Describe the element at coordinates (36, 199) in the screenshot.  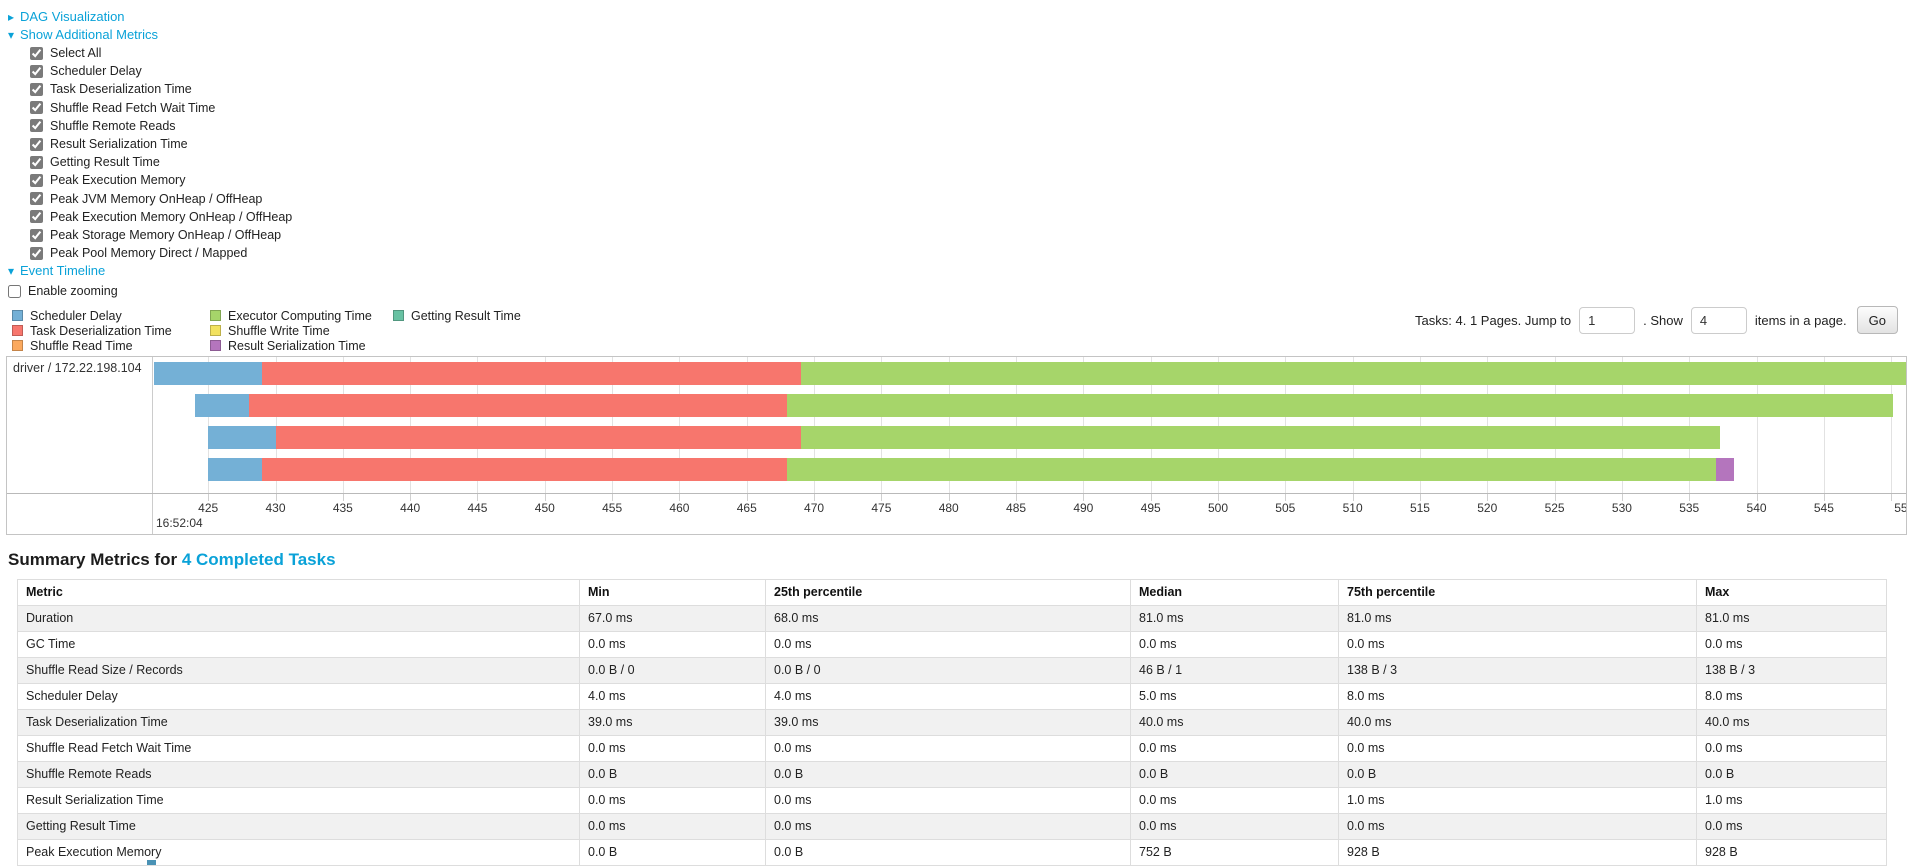
I see `metric-checkbox-peak-jvm-memory-onheap-offheap` at that location.